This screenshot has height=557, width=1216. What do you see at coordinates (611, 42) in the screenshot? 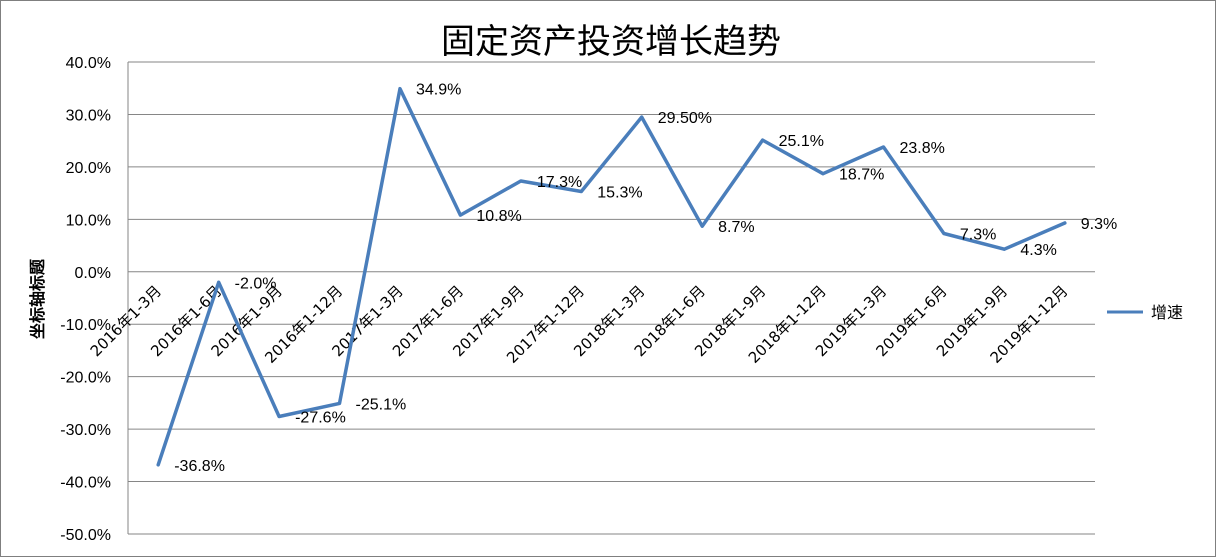
I see `chart-title: 固定资产投资增长趋势` at bounding box center [611, 42].